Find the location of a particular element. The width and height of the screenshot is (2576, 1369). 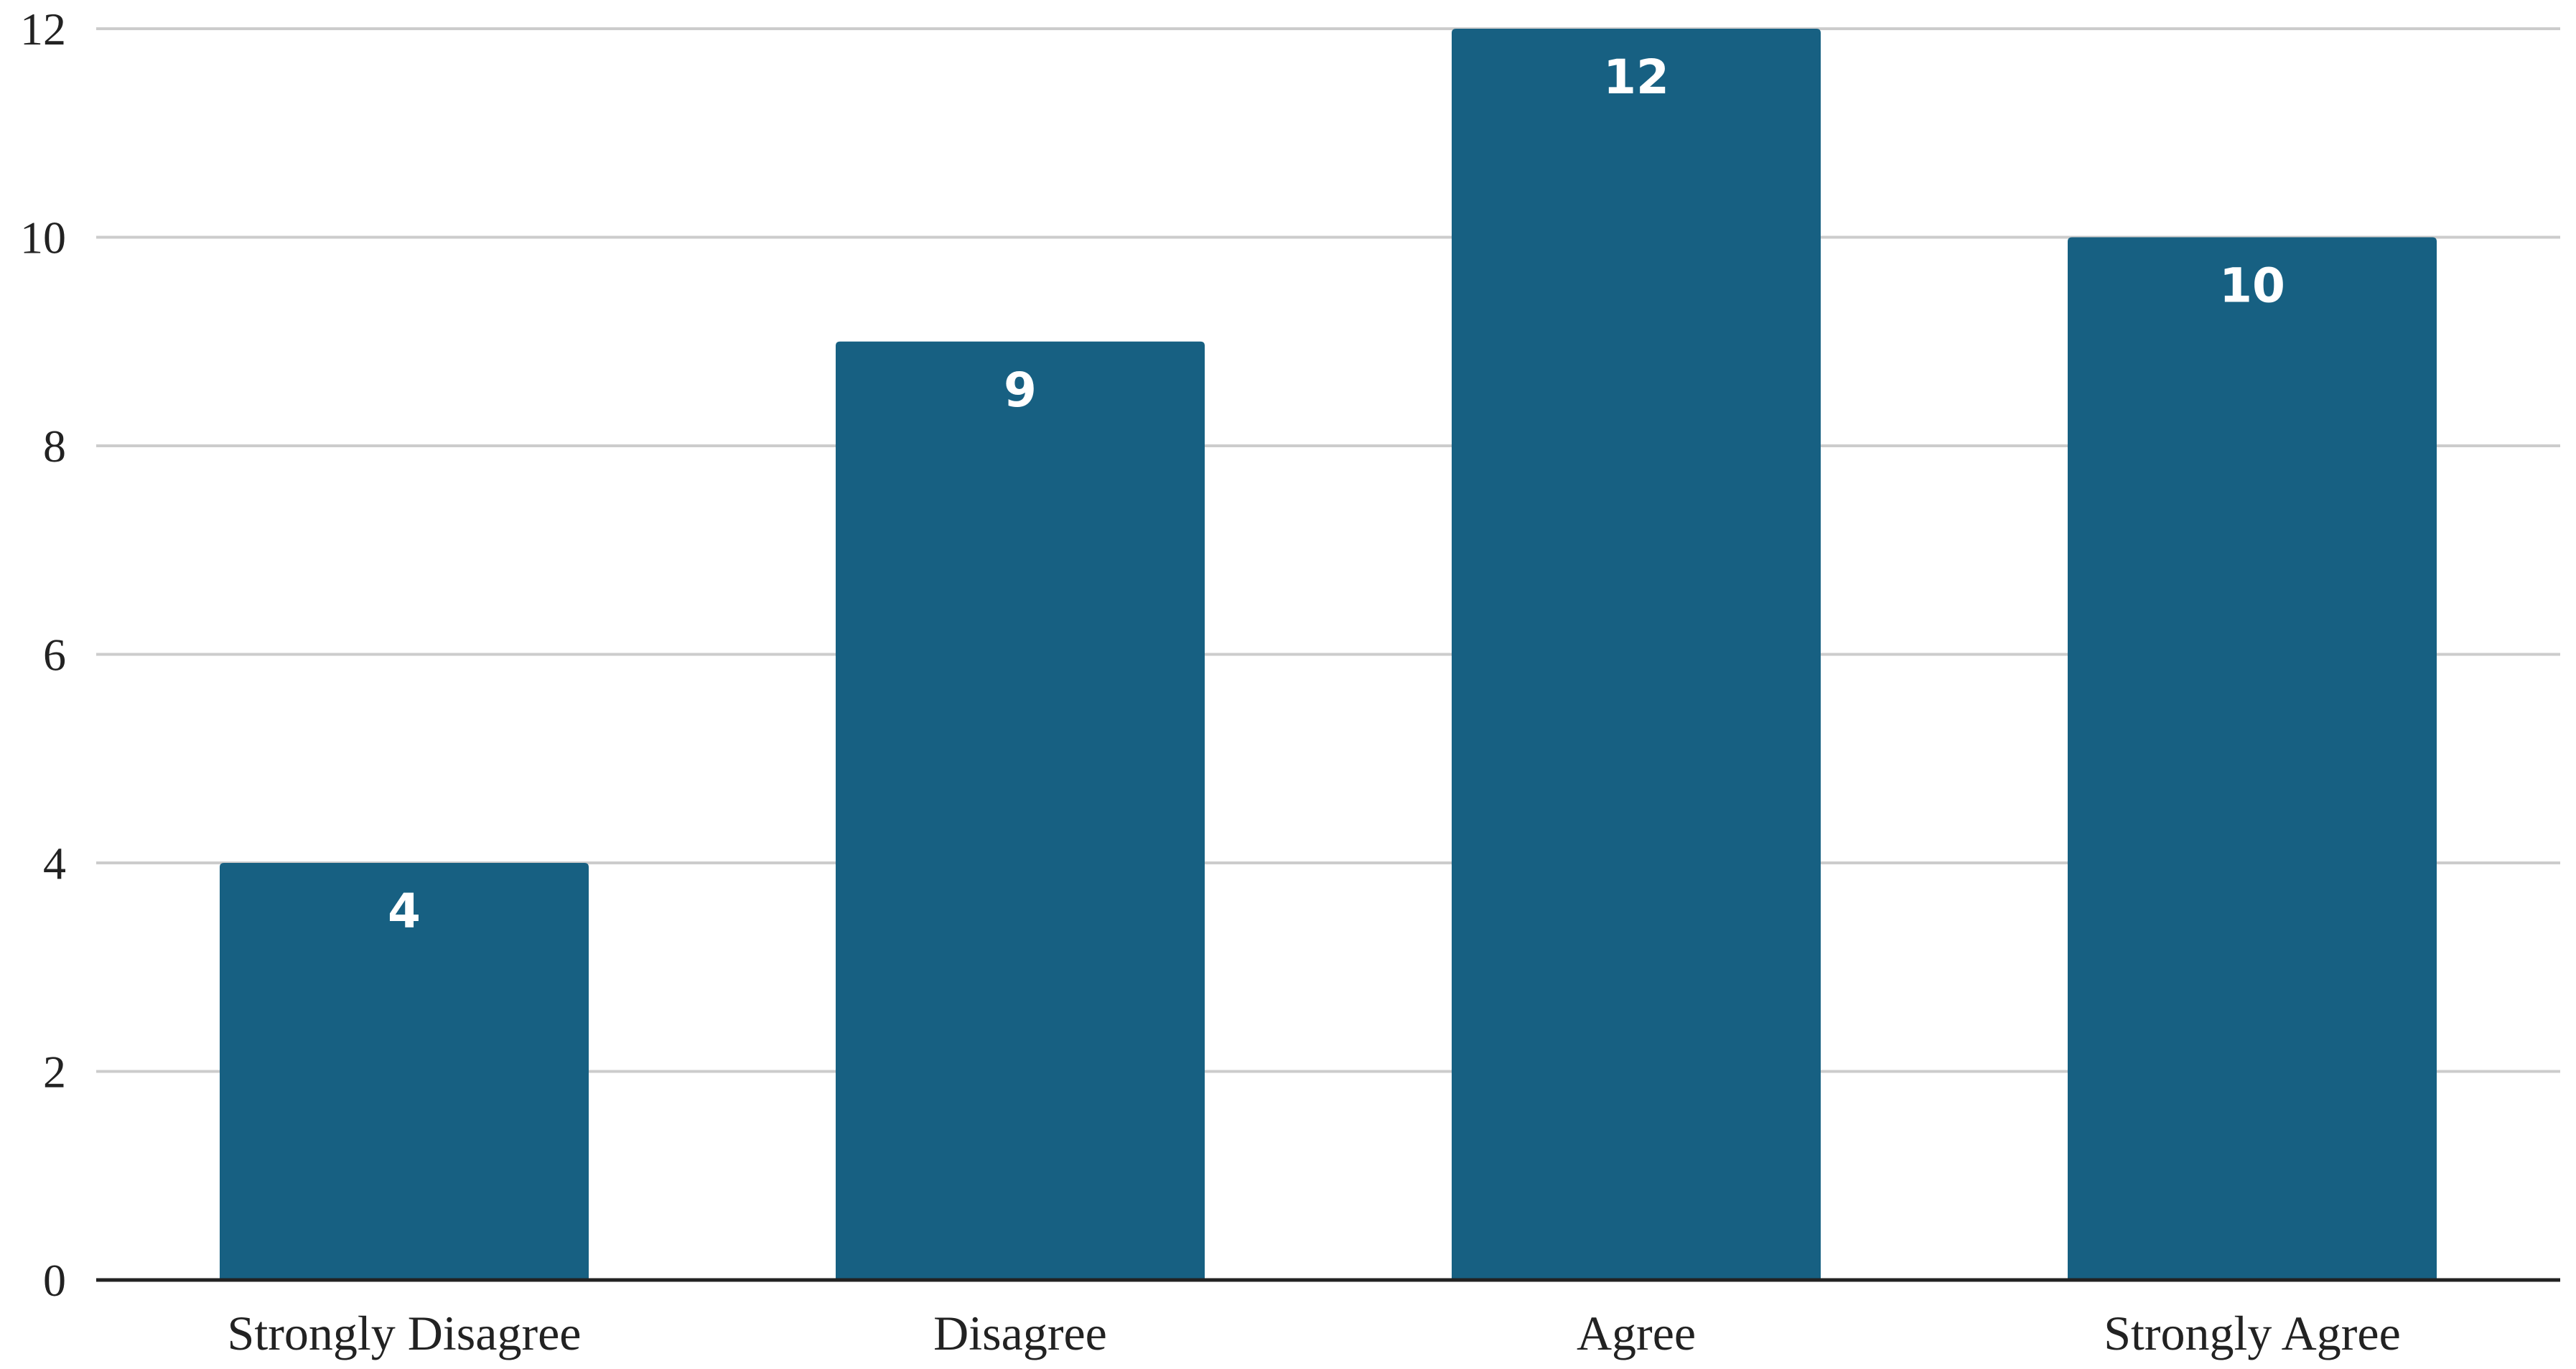

bar-strongly-disagree is located at coordinates (404, 1071).